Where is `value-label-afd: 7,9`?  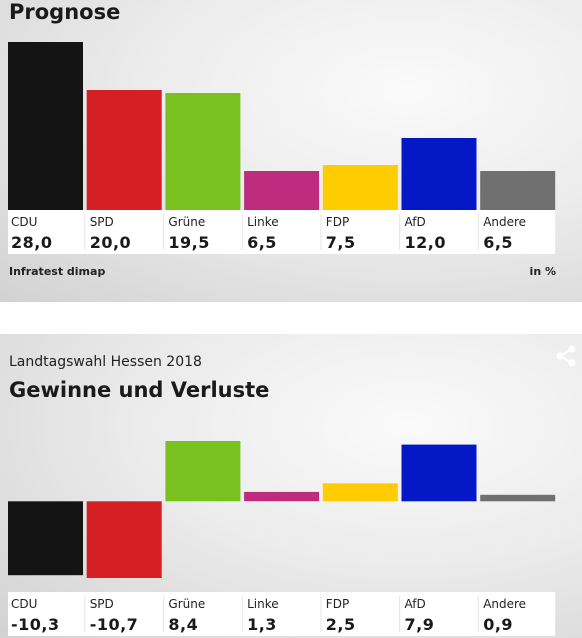
value-label-afd: 7,9 is located at coordinates (420, 624).